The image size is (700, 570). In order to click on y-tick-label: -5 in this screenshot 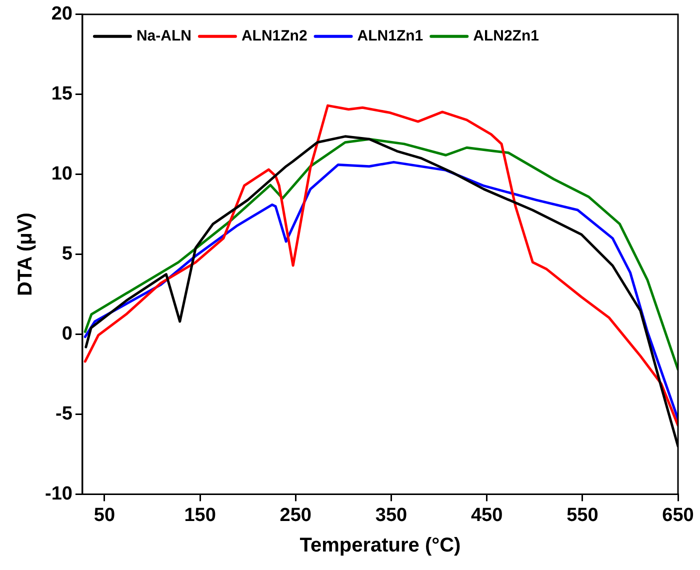, I will do `click(64, 413)`.